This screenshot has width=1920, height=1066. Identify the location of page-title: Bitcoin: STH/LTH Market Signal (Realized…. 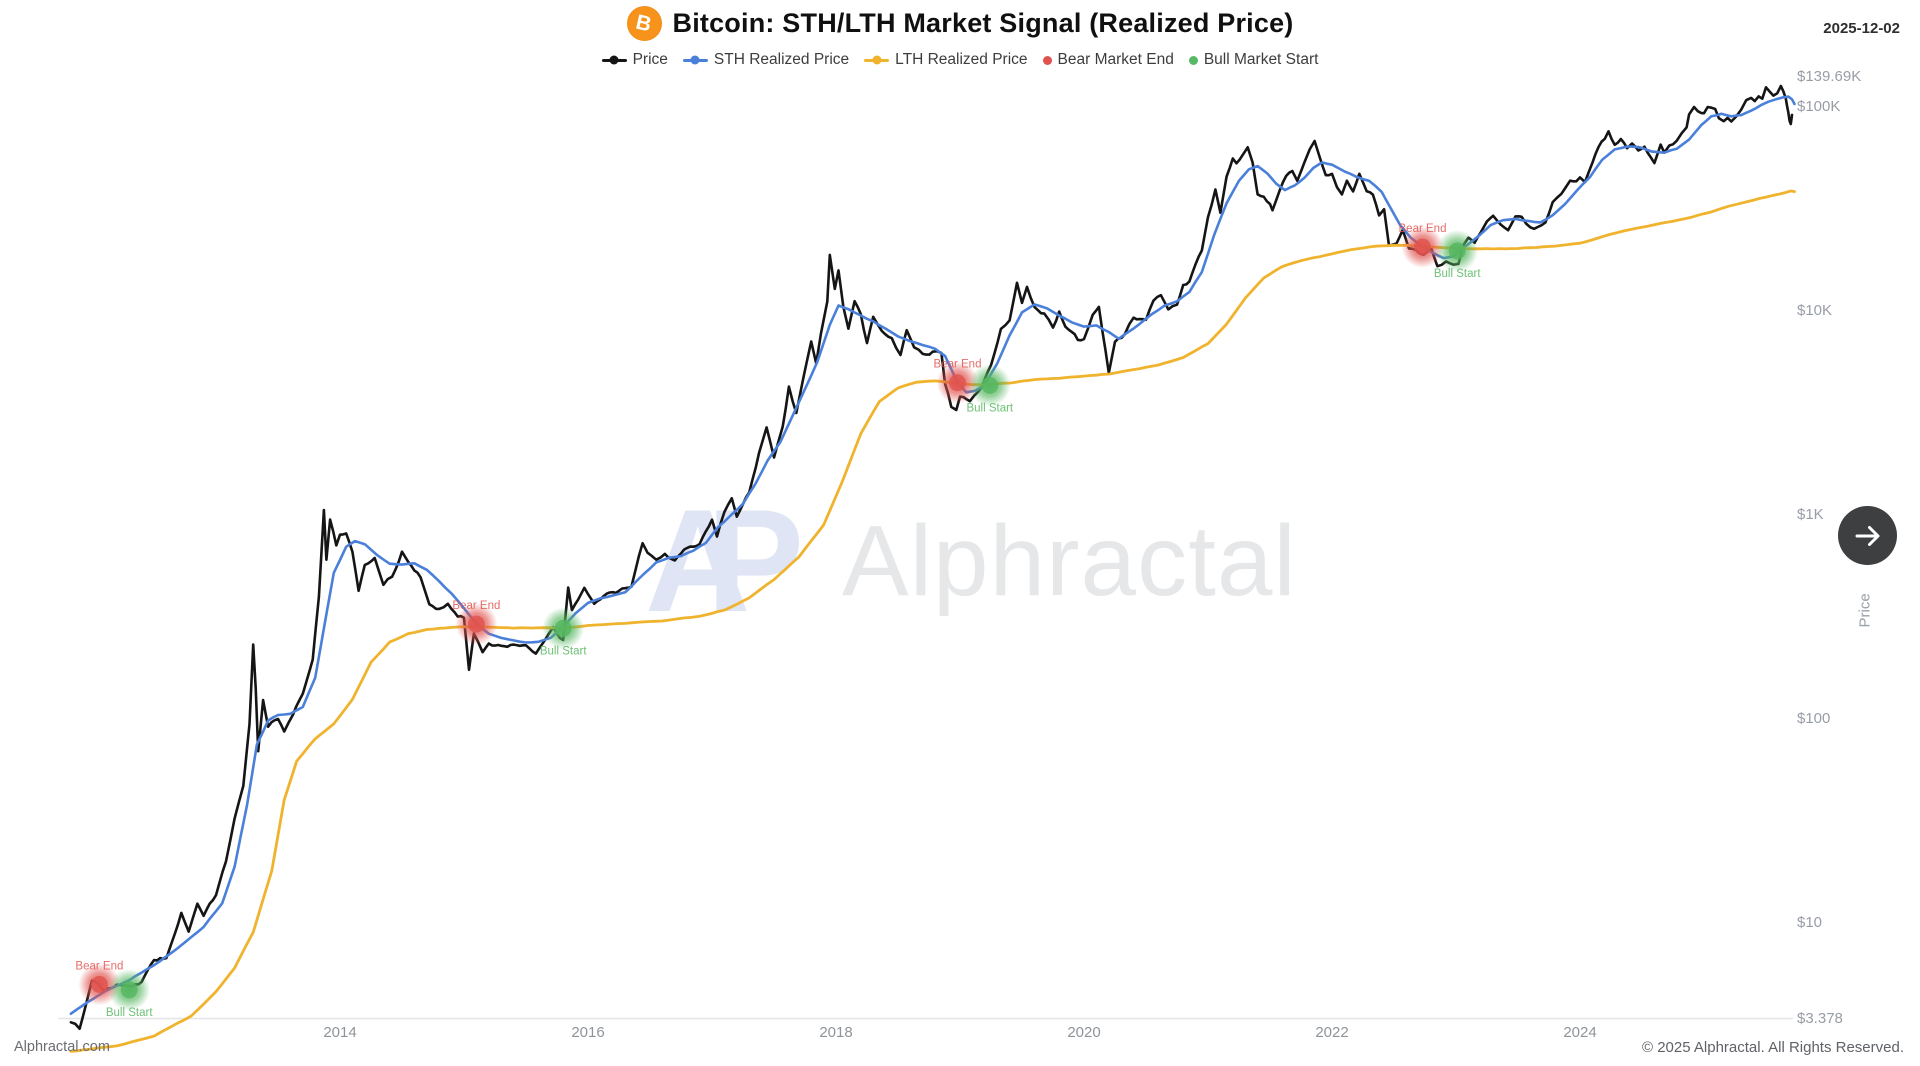
(983, 23).